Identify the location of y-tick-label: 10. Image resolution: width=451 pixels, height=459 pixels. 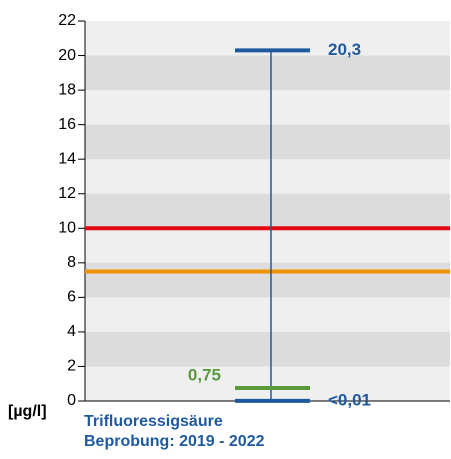
(67, 227).